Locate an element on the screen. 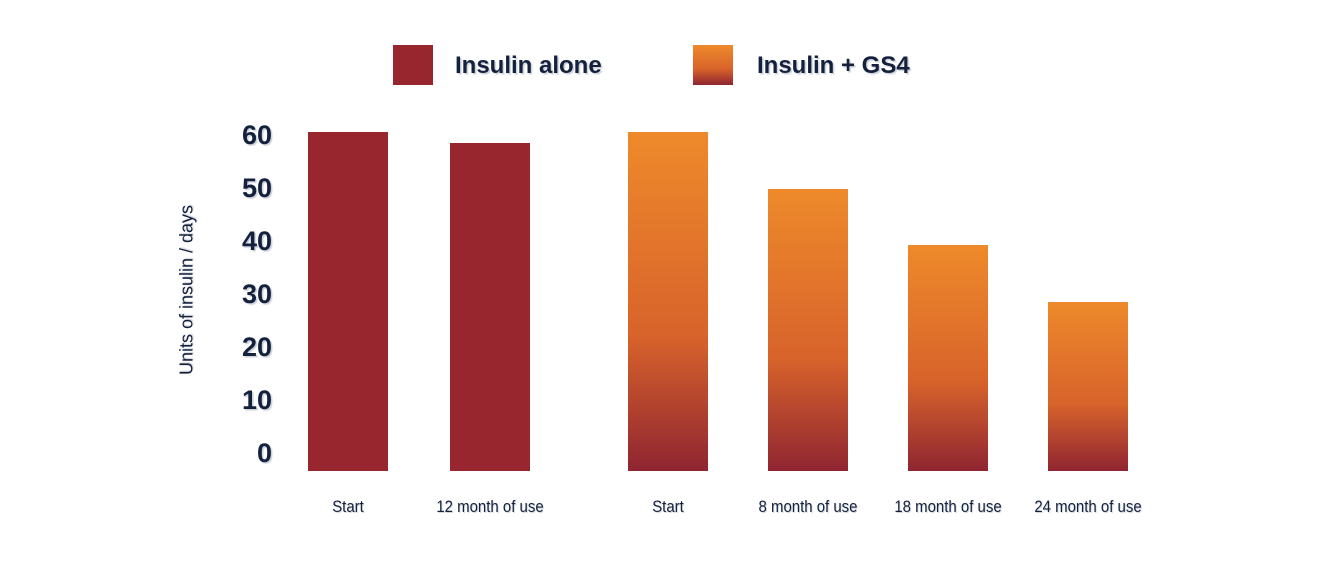  x-label-insulin-gs4-start: Start is located at coordinates (668, 506).